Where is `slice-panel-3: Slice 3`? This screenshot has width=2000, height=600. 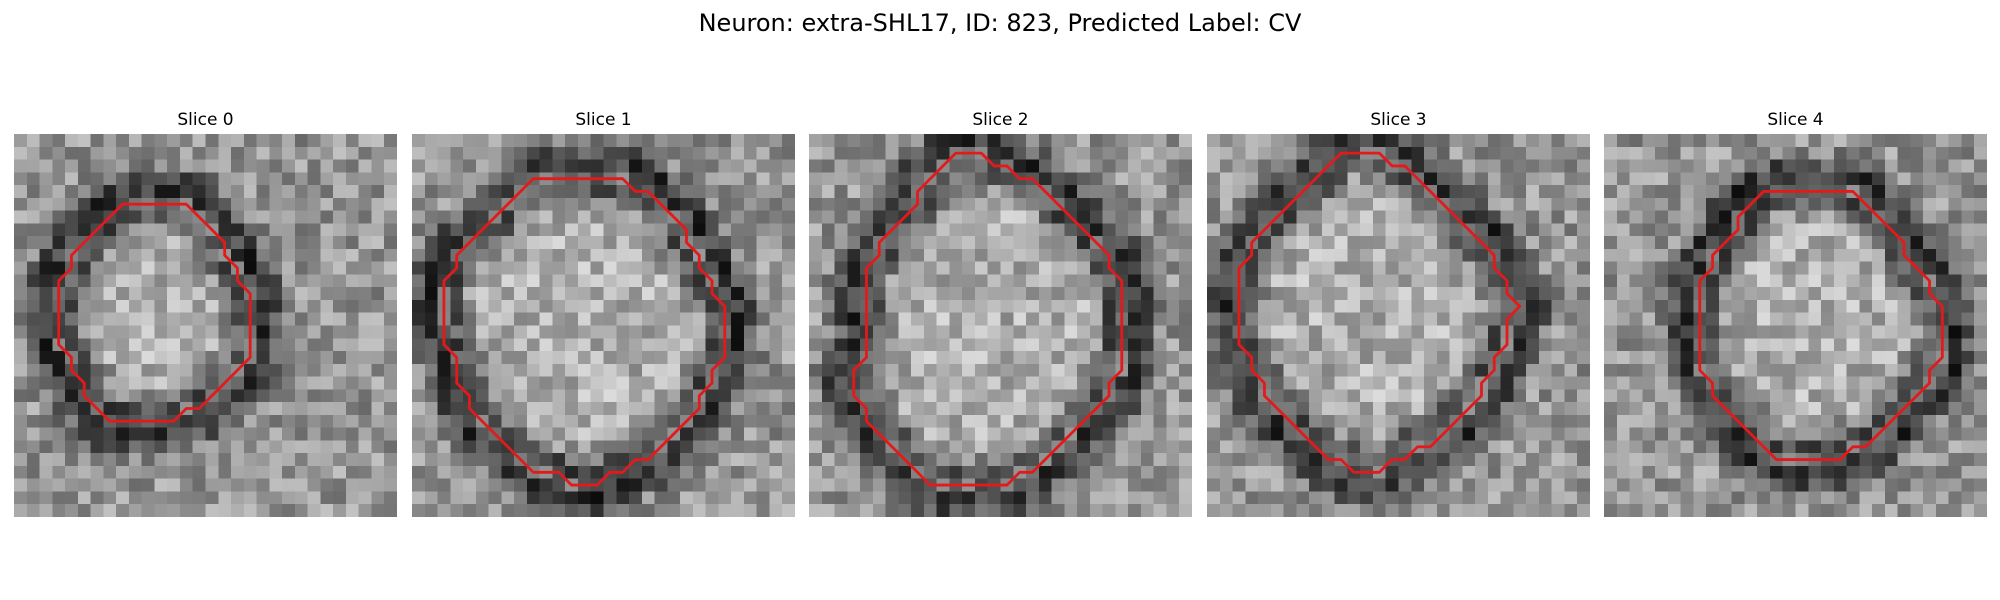 slice-panel-3: Slice 3 is located at coordinates (1398, 312).